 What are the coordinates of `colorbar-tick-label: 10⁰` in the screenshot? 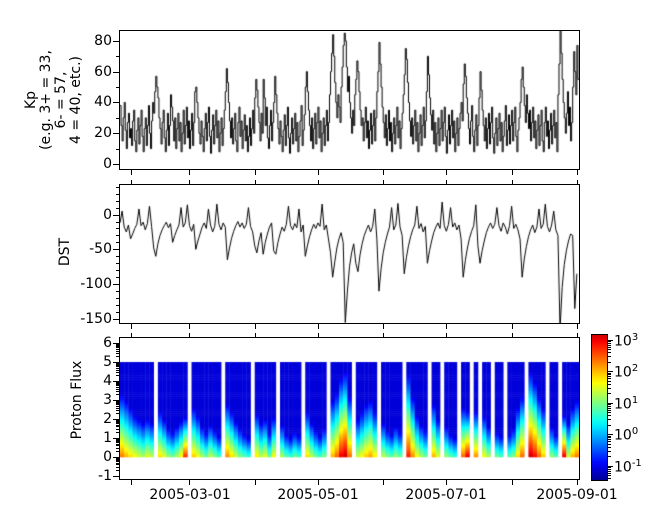 It's located at (626, 435).